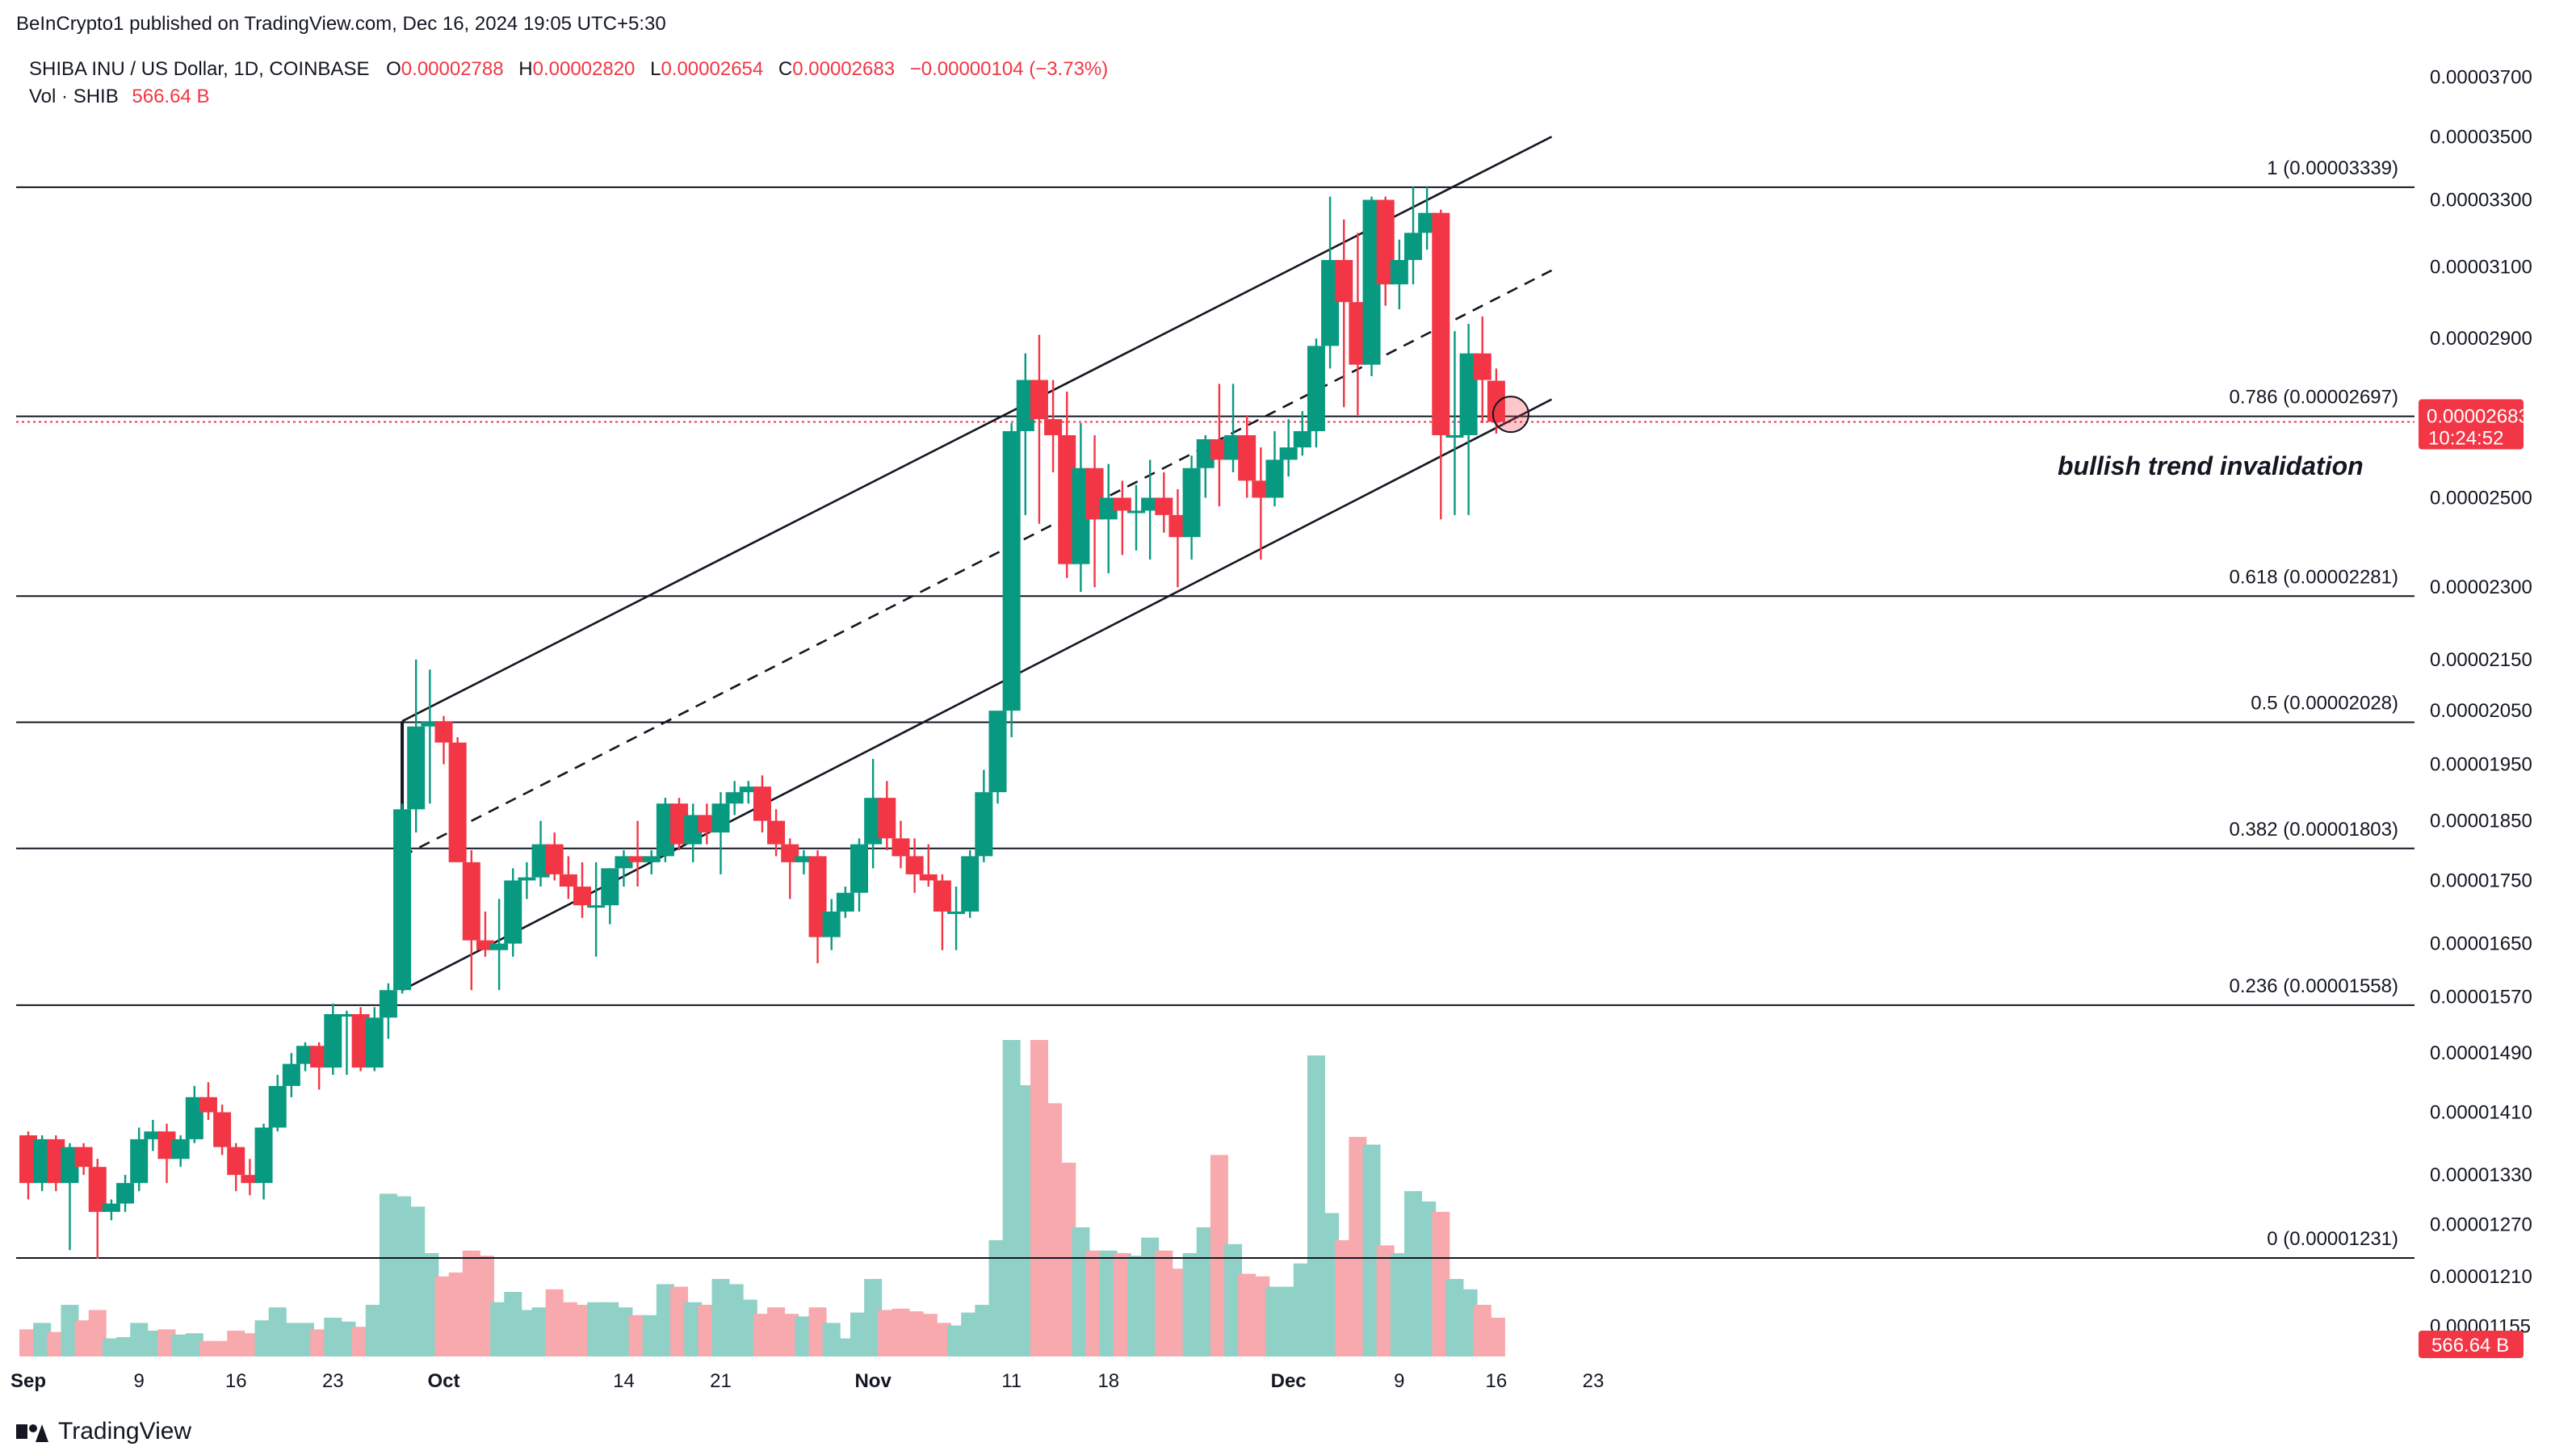  What do you see at coordinates (2332, 1239) in the screenshot?
I see `fib-label: 0 (0.00001231)` at bounding box center [2332, 1239].